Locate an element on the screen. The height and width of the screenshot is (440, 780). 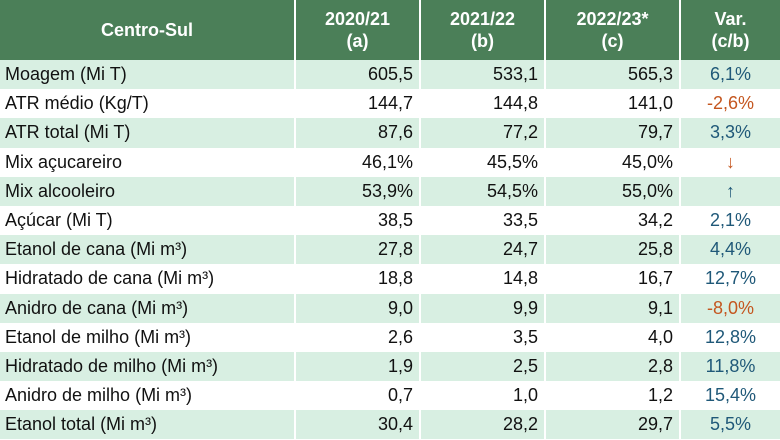
table-row: Anidro de milho (Mi m³) 0,7 1,0 1,2 15,4% is located at coordinates (390, 396).